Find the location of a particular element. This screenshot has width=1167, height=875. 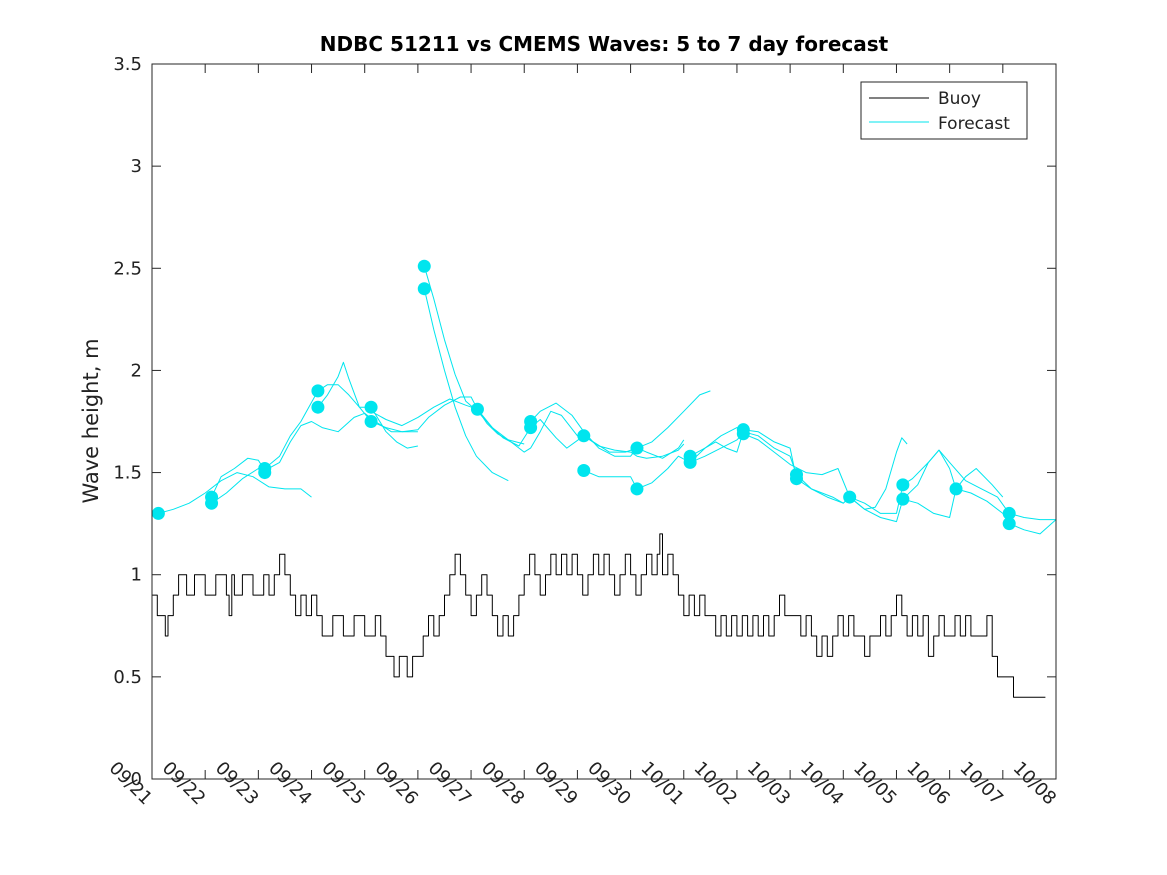

legend-box is located at coordinates (944, 110).